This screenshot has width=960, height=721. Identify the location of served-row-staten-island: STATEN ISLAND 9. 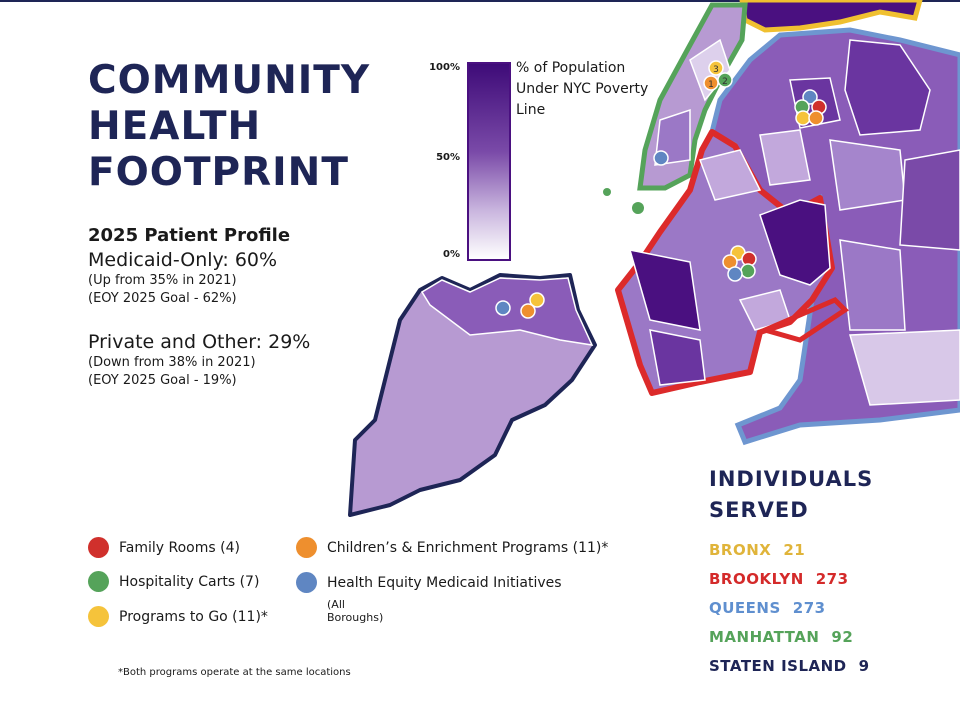
(791, 666).